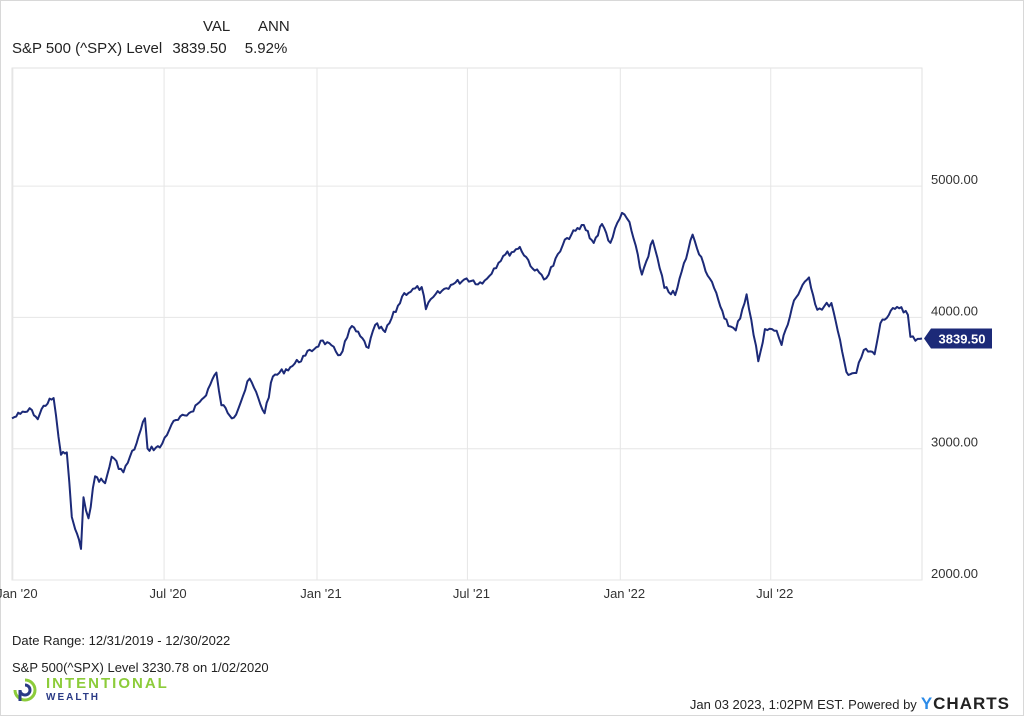  I want to click on y-tick-label: 3000.00, so click(954, 442).